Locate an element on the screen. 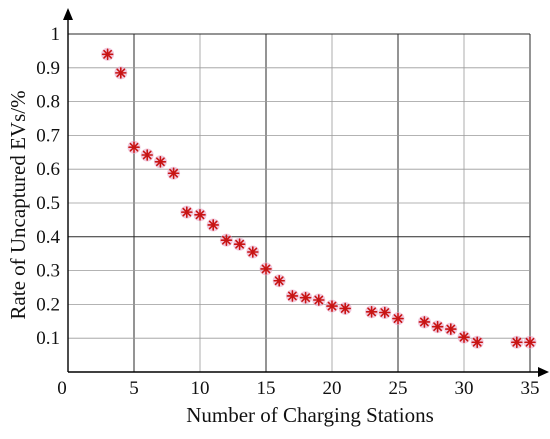  x-tick-label: 15 is located at coordinates (266, 388).